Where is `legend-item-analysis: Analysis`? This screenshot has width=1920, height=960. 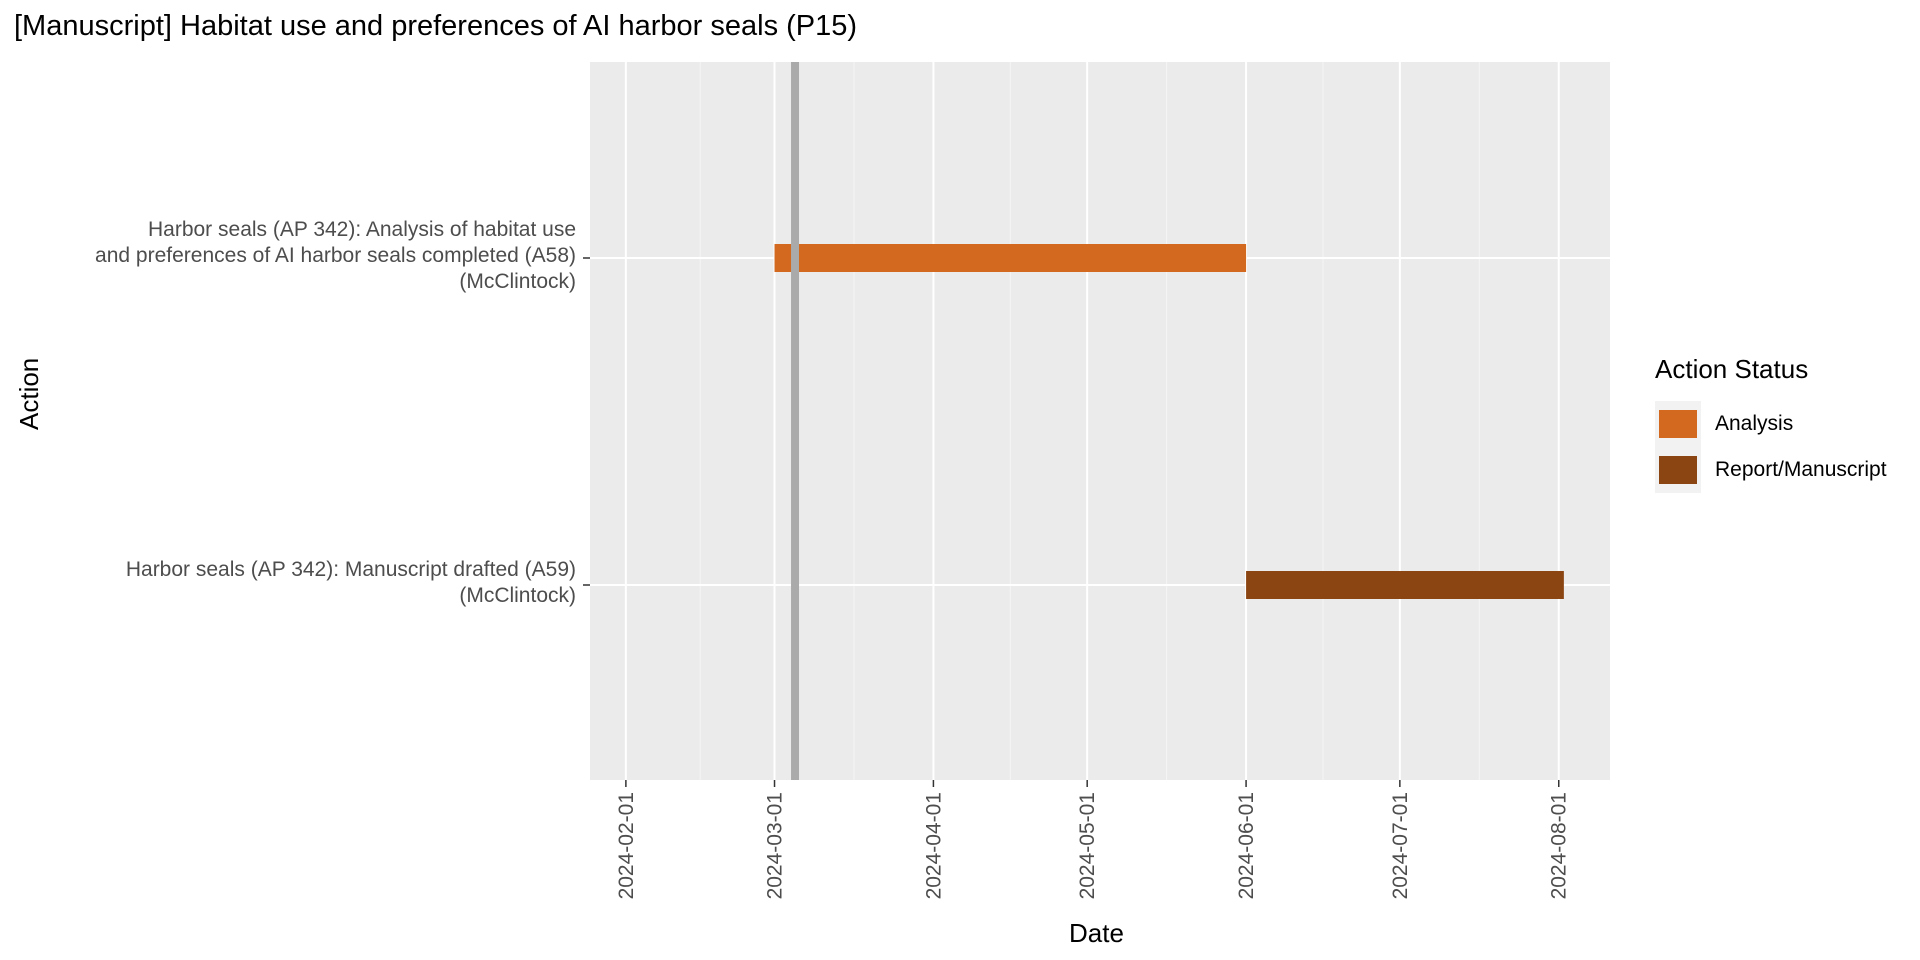 legend-item-analysis: Analysis is located at coordinates (1771, 424).